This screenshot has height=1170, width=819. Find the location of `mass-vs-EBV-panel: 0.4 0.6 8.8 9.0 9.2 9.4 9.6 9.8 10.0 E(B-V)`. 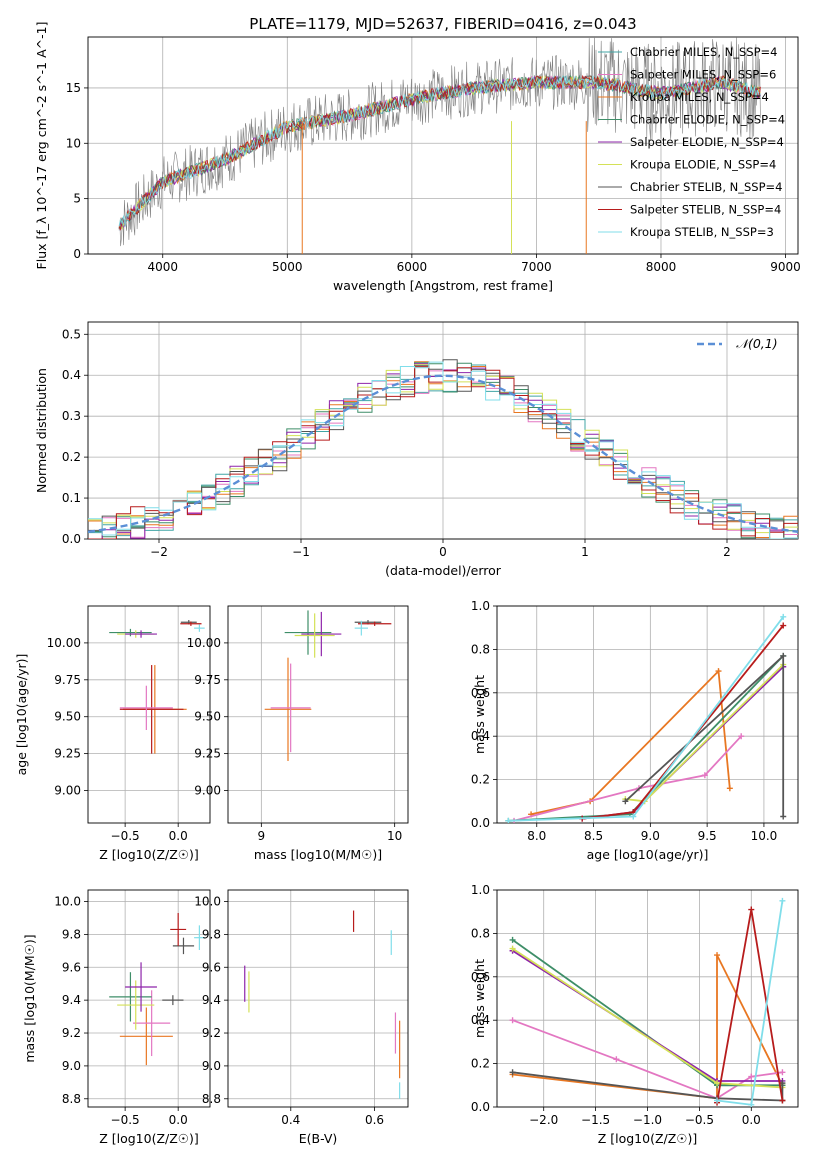

mass-vs-EBV-panel: 0.4 0.6 8.8 9.0 9.2 9.4 9.6 9.8 10.0 E(B-V) is located at coordinates (301, 1017).